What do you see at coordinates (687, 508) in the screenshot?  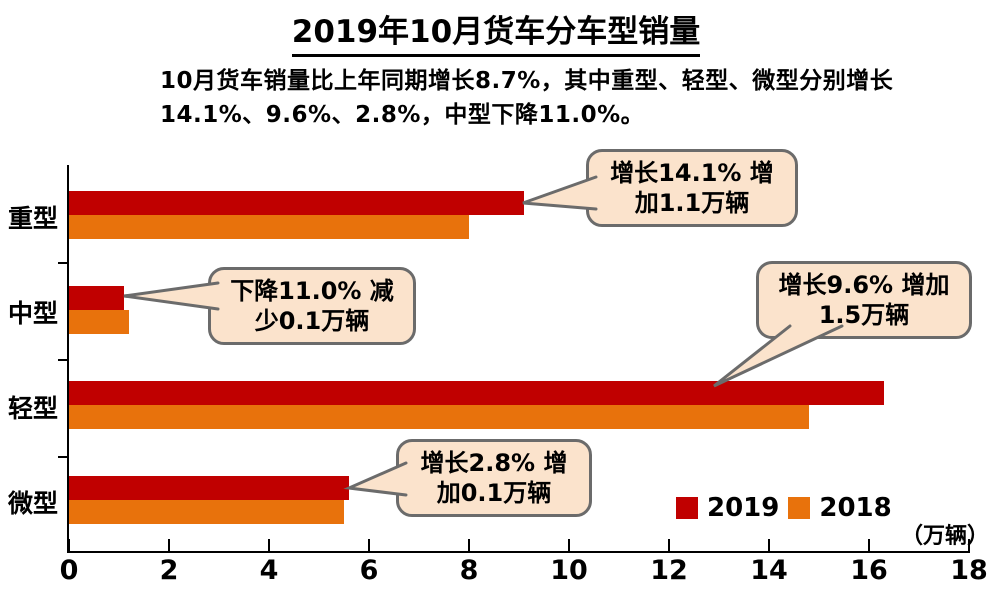 I see `legend-swatch-2019` at bounding box center [687, 508].